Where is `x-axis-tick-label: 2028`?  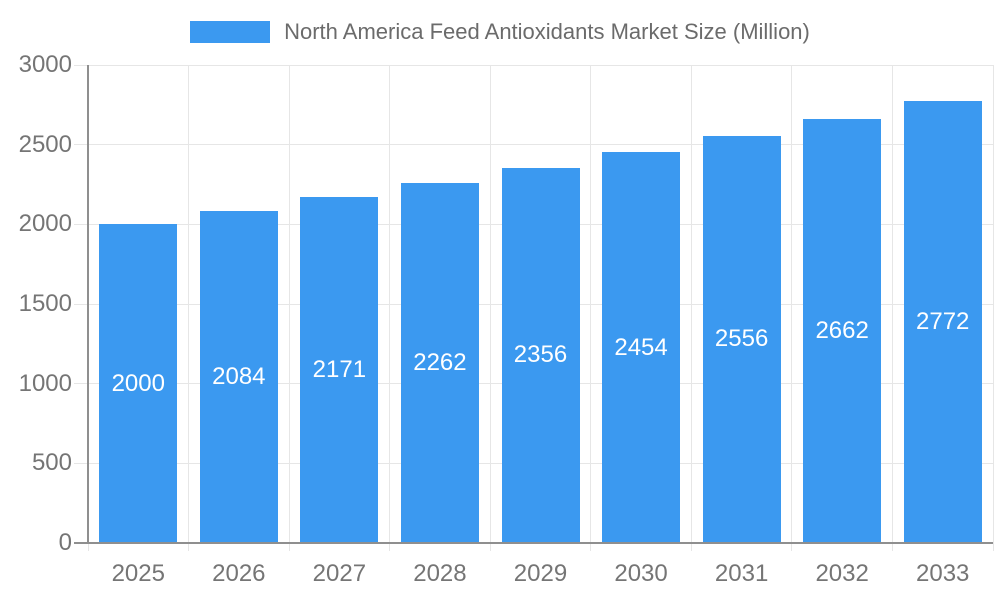
x-axis-tick-label: 2028 is located at coordinates (440, 573).